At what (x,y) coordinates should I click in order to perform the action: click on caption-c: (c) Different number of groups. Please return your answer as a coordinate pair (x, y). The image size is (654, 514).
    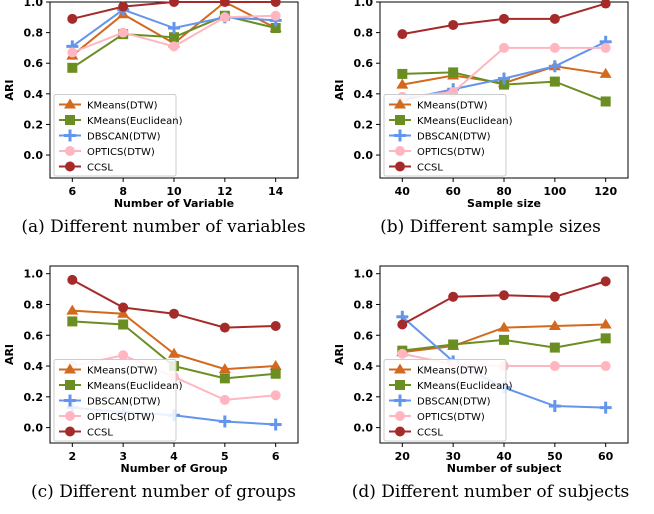
    Looking at the image, I should click on (163, 492).